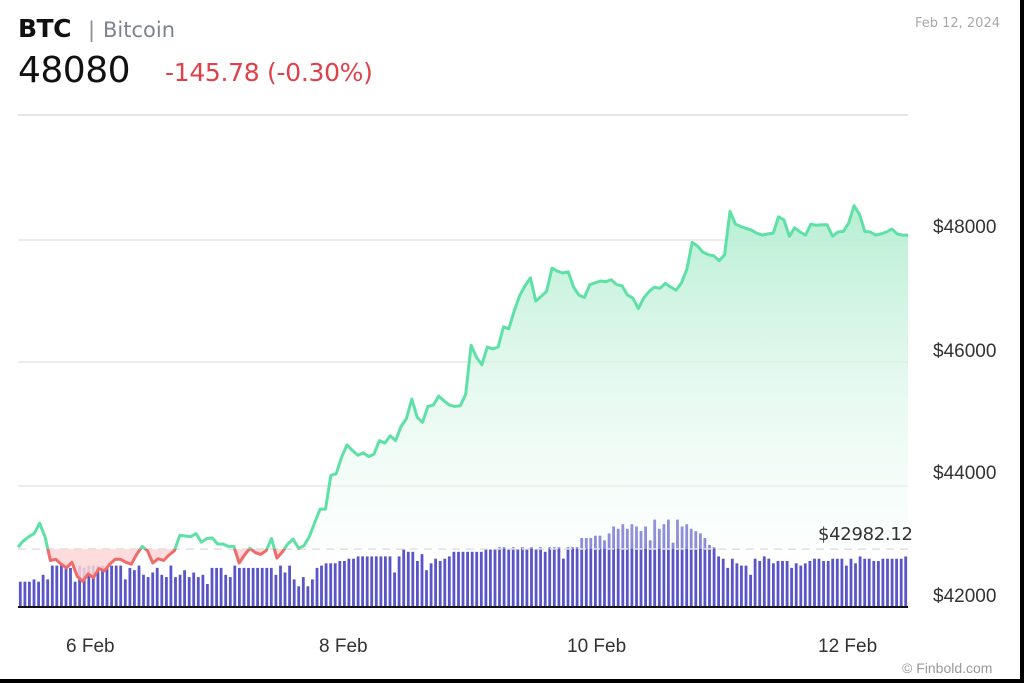 The height and width of the screenshot is (683, 1024). I want to click on baseline-label: $42982.12, so click(865, 534).